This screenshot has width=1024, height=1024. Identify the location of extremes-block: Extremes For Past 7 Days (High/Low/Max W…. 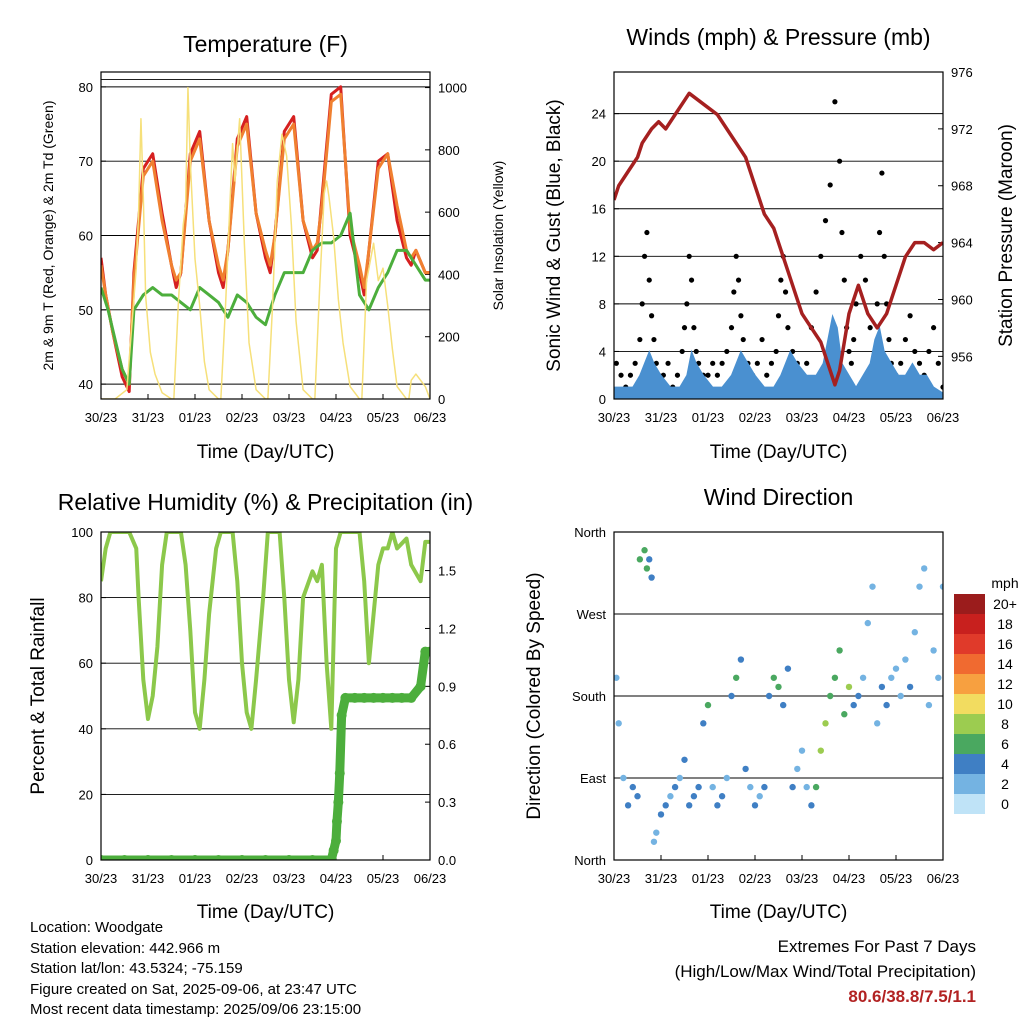
(825, 971).